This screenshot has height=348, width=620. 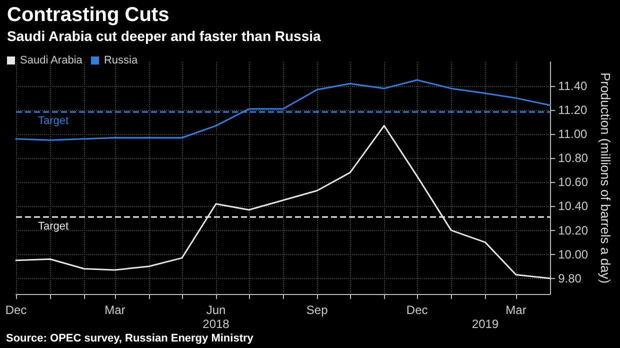 I want to click on y-axis-title: Production (millions of barrels a day), so click(x=605, y=178).